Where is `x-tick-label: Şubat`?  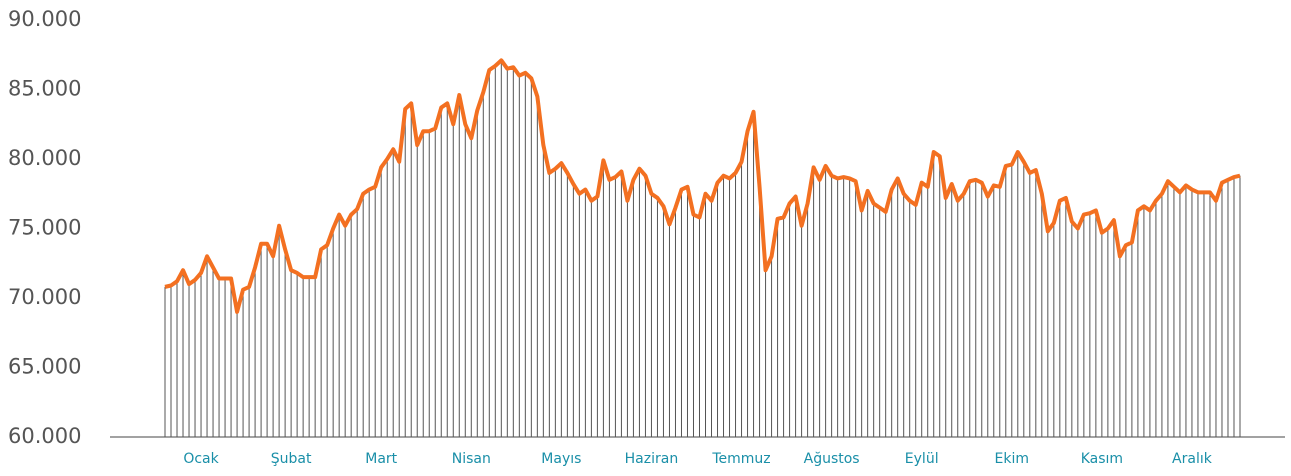
x-tick-label: Şubat is located at coordinates (291, 459).